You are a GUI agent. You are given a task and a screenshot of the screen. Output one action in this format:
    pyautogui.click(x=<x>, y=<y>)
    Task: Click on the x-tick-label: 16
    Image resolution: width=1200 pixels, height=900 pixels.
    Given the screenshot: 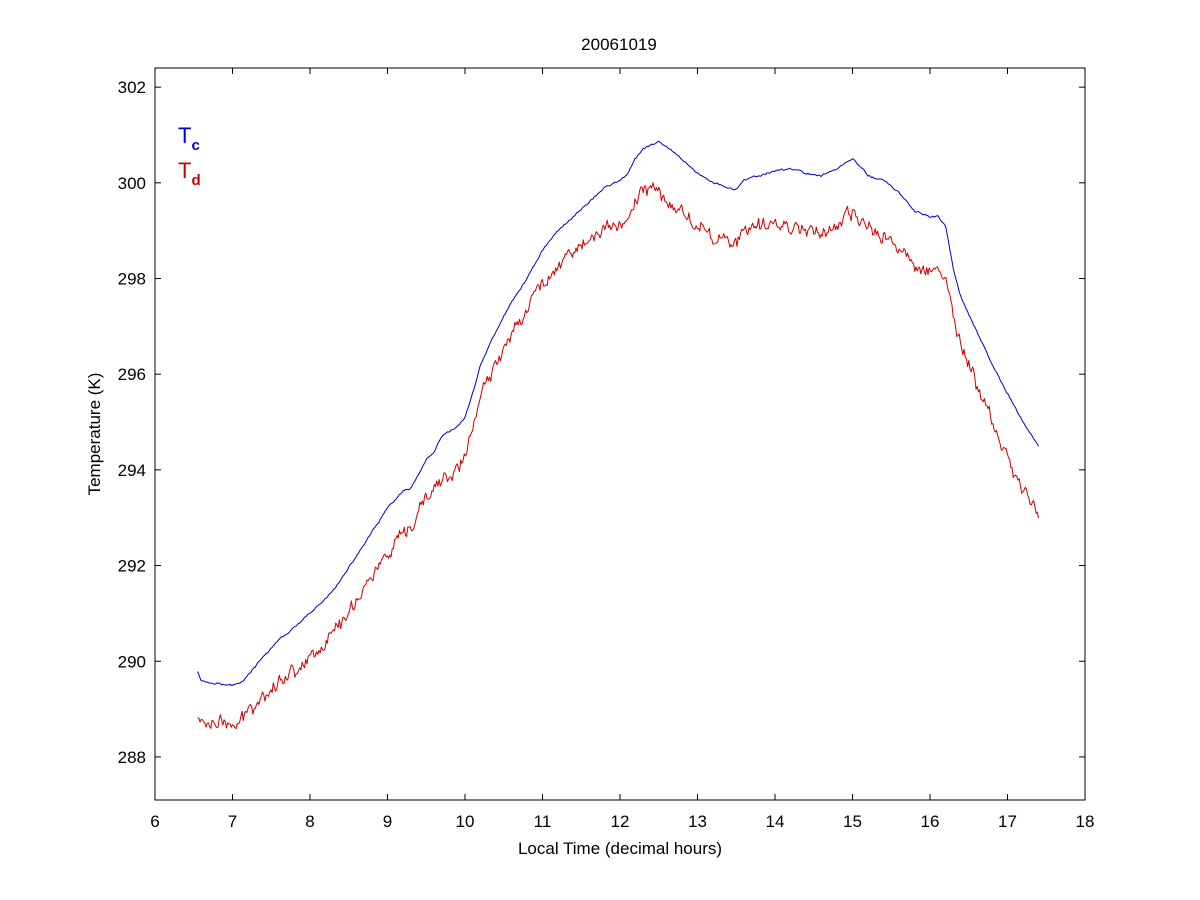 What is the action you would take?
    pyautogui.click(x=930, y=821)
    